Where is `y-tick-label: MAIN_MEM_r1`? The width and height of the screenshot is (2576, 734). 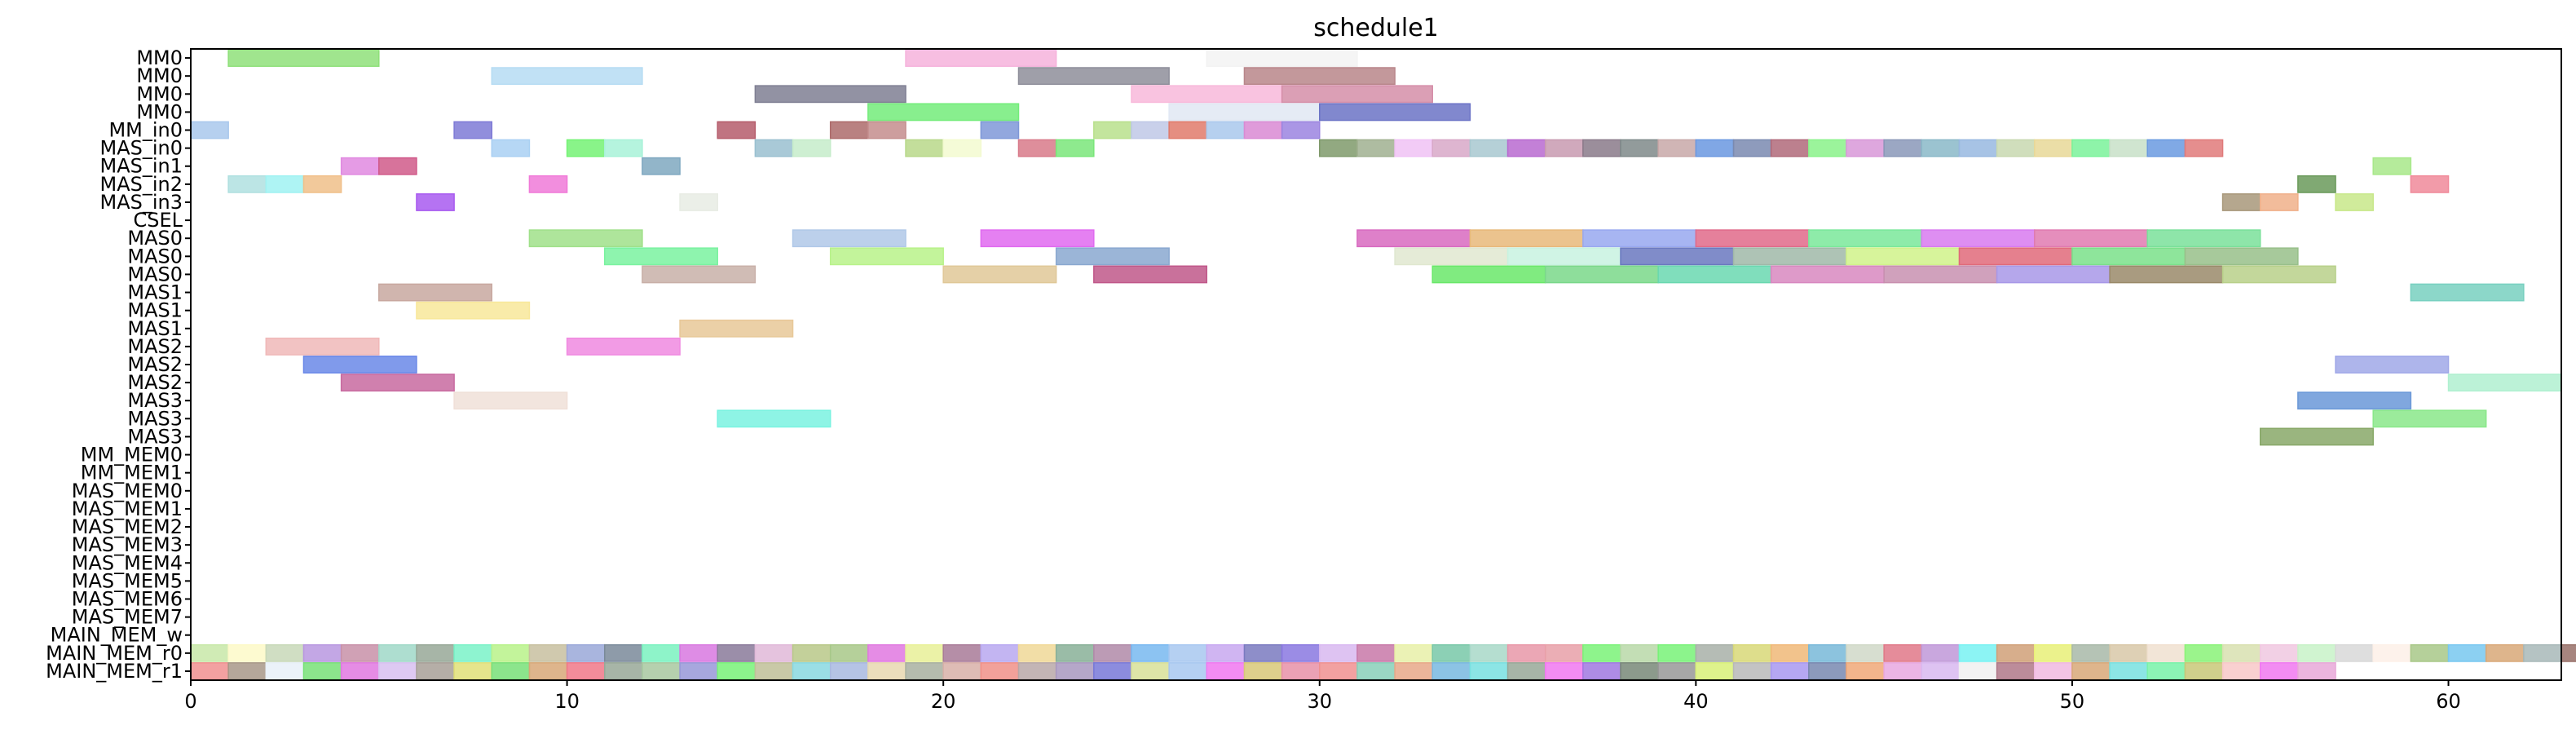
y-tick-label: MAIN_MEM_r1 is located at coordinates (114, 671).